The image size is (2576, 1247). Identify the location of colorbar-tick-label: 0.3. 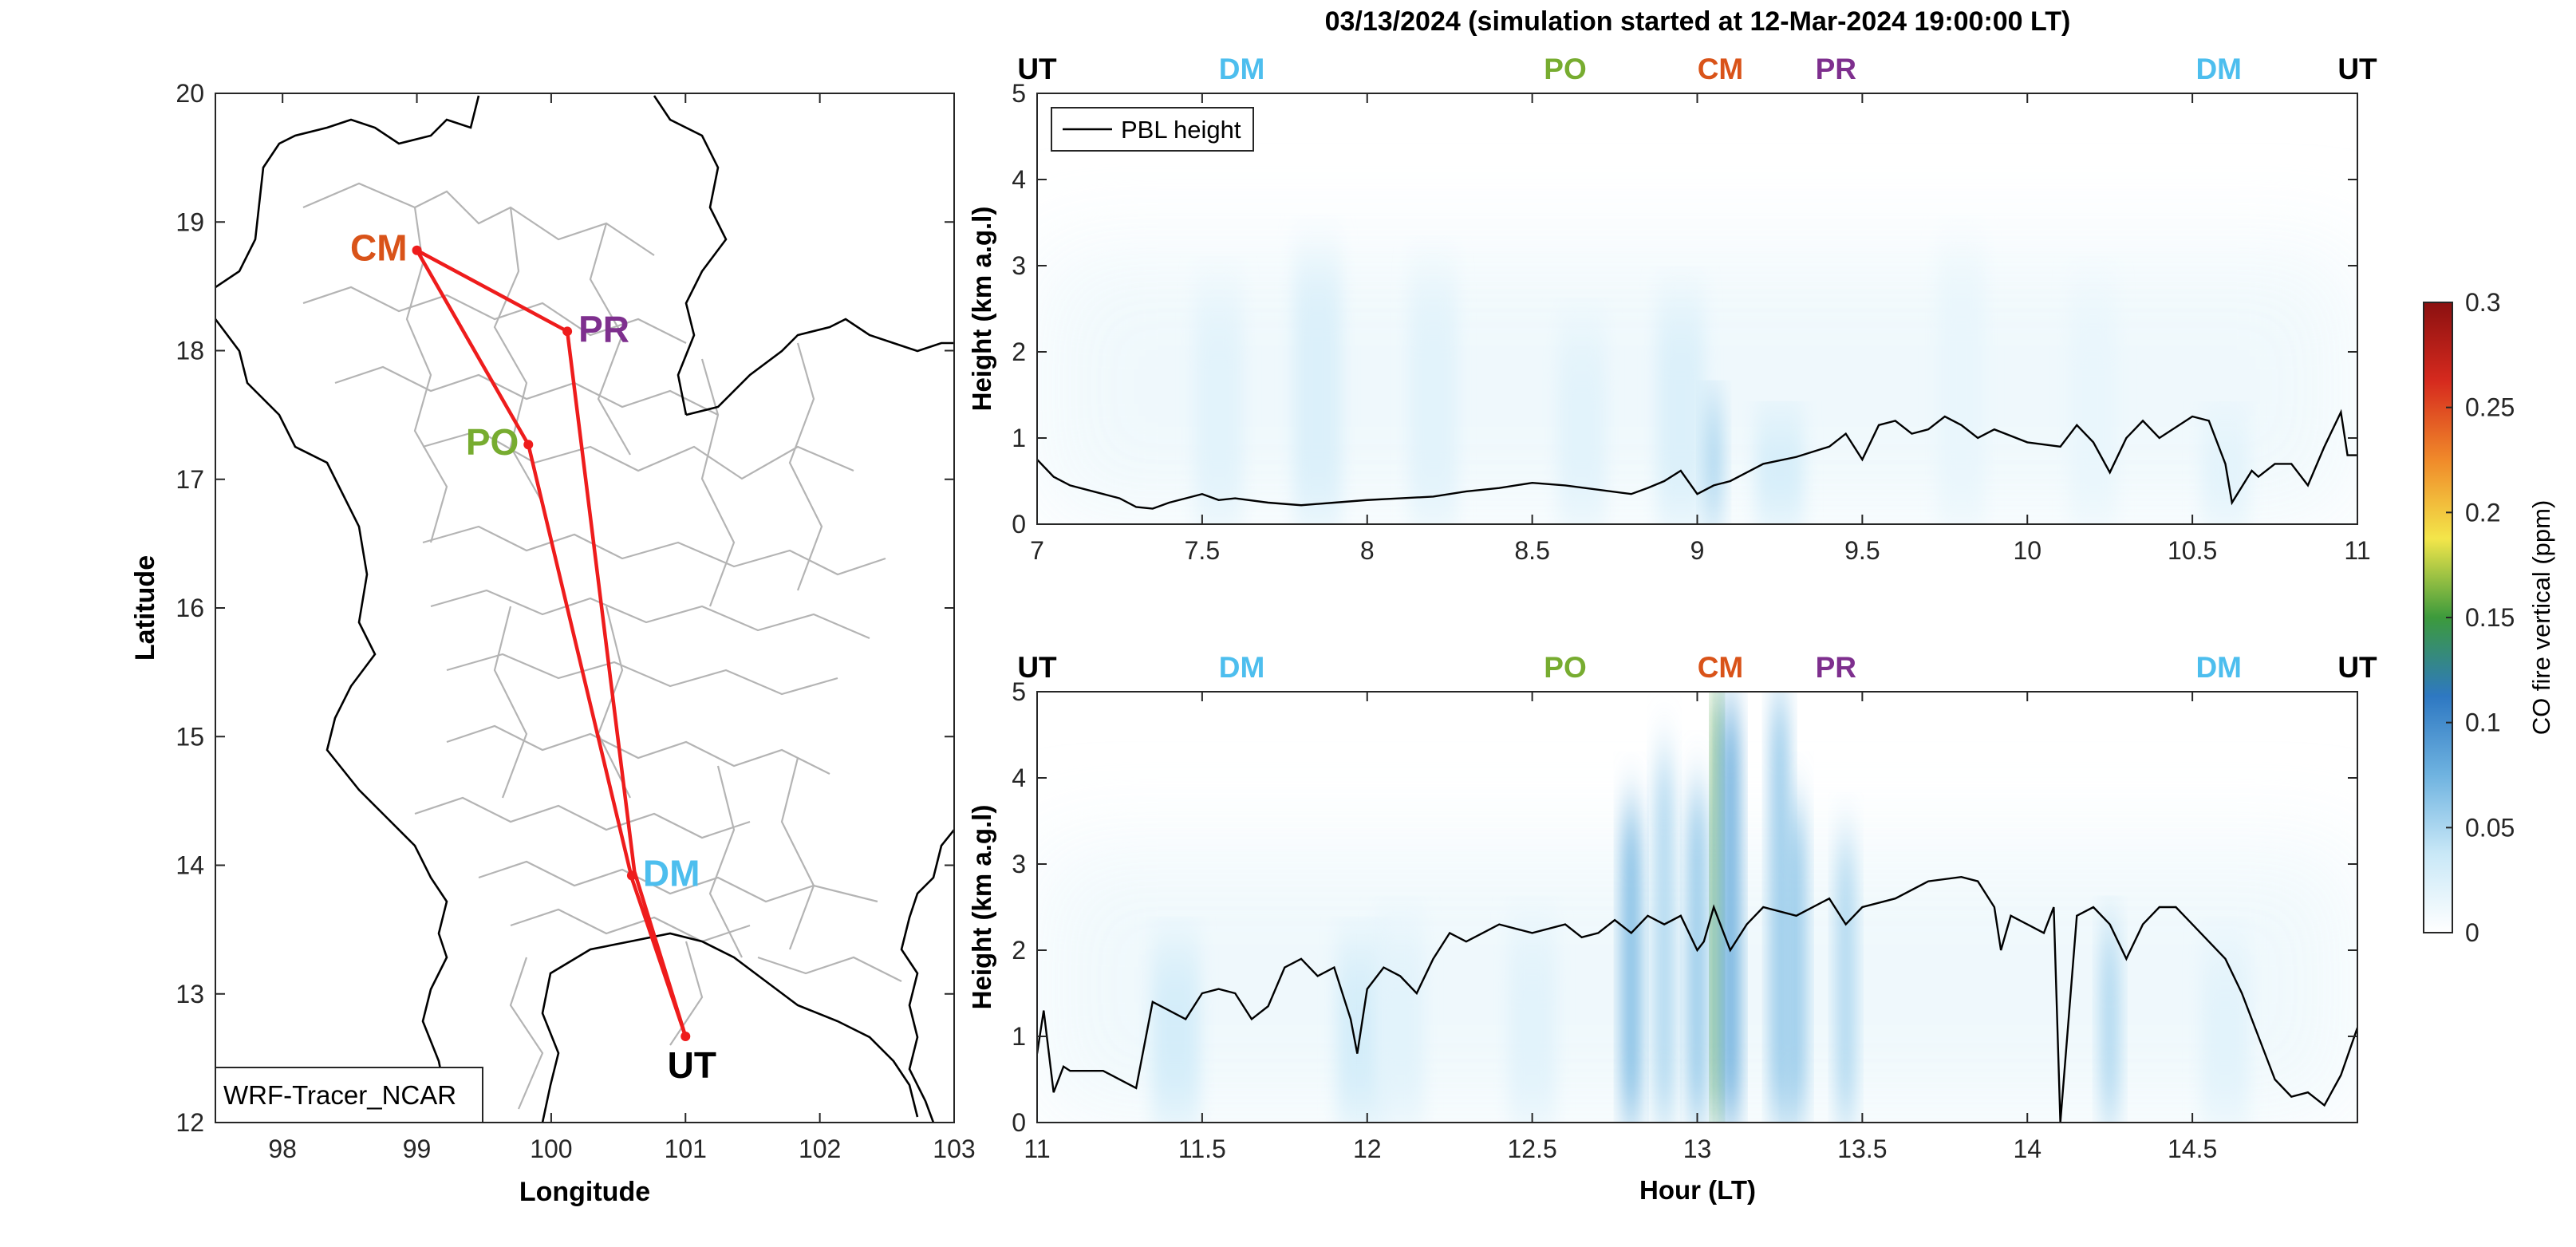
(2483, 302).